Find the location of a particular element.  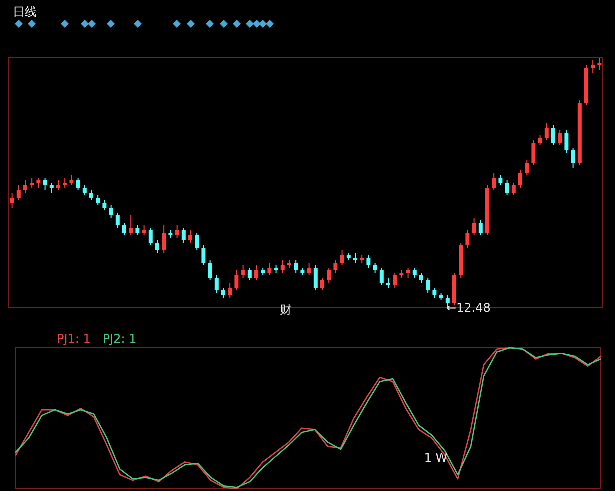

text: PJ2: 1 is located at coordinates (119, 339).